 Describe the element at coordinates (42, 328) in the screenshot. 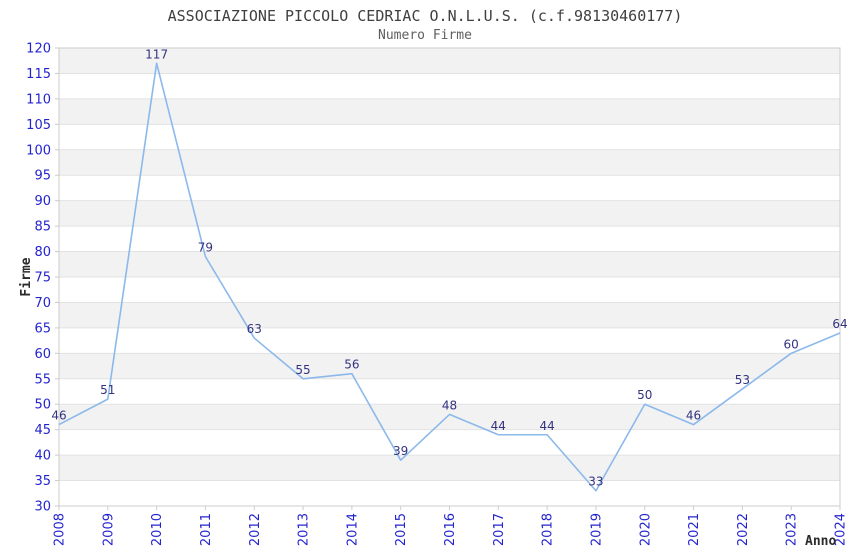

I see `y-tick-label: 65` at that location.